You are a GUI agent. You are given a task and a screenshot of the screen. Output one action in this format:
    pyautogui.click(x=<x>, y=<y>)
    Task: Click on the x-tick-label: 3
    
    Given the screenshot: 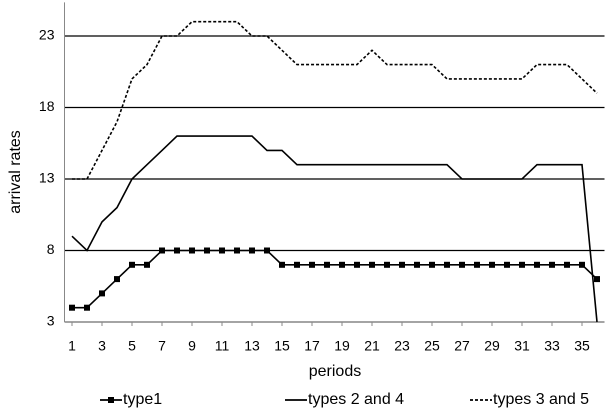 What is the action you would take?
    pyautogui.click(x=102, y=346)
    